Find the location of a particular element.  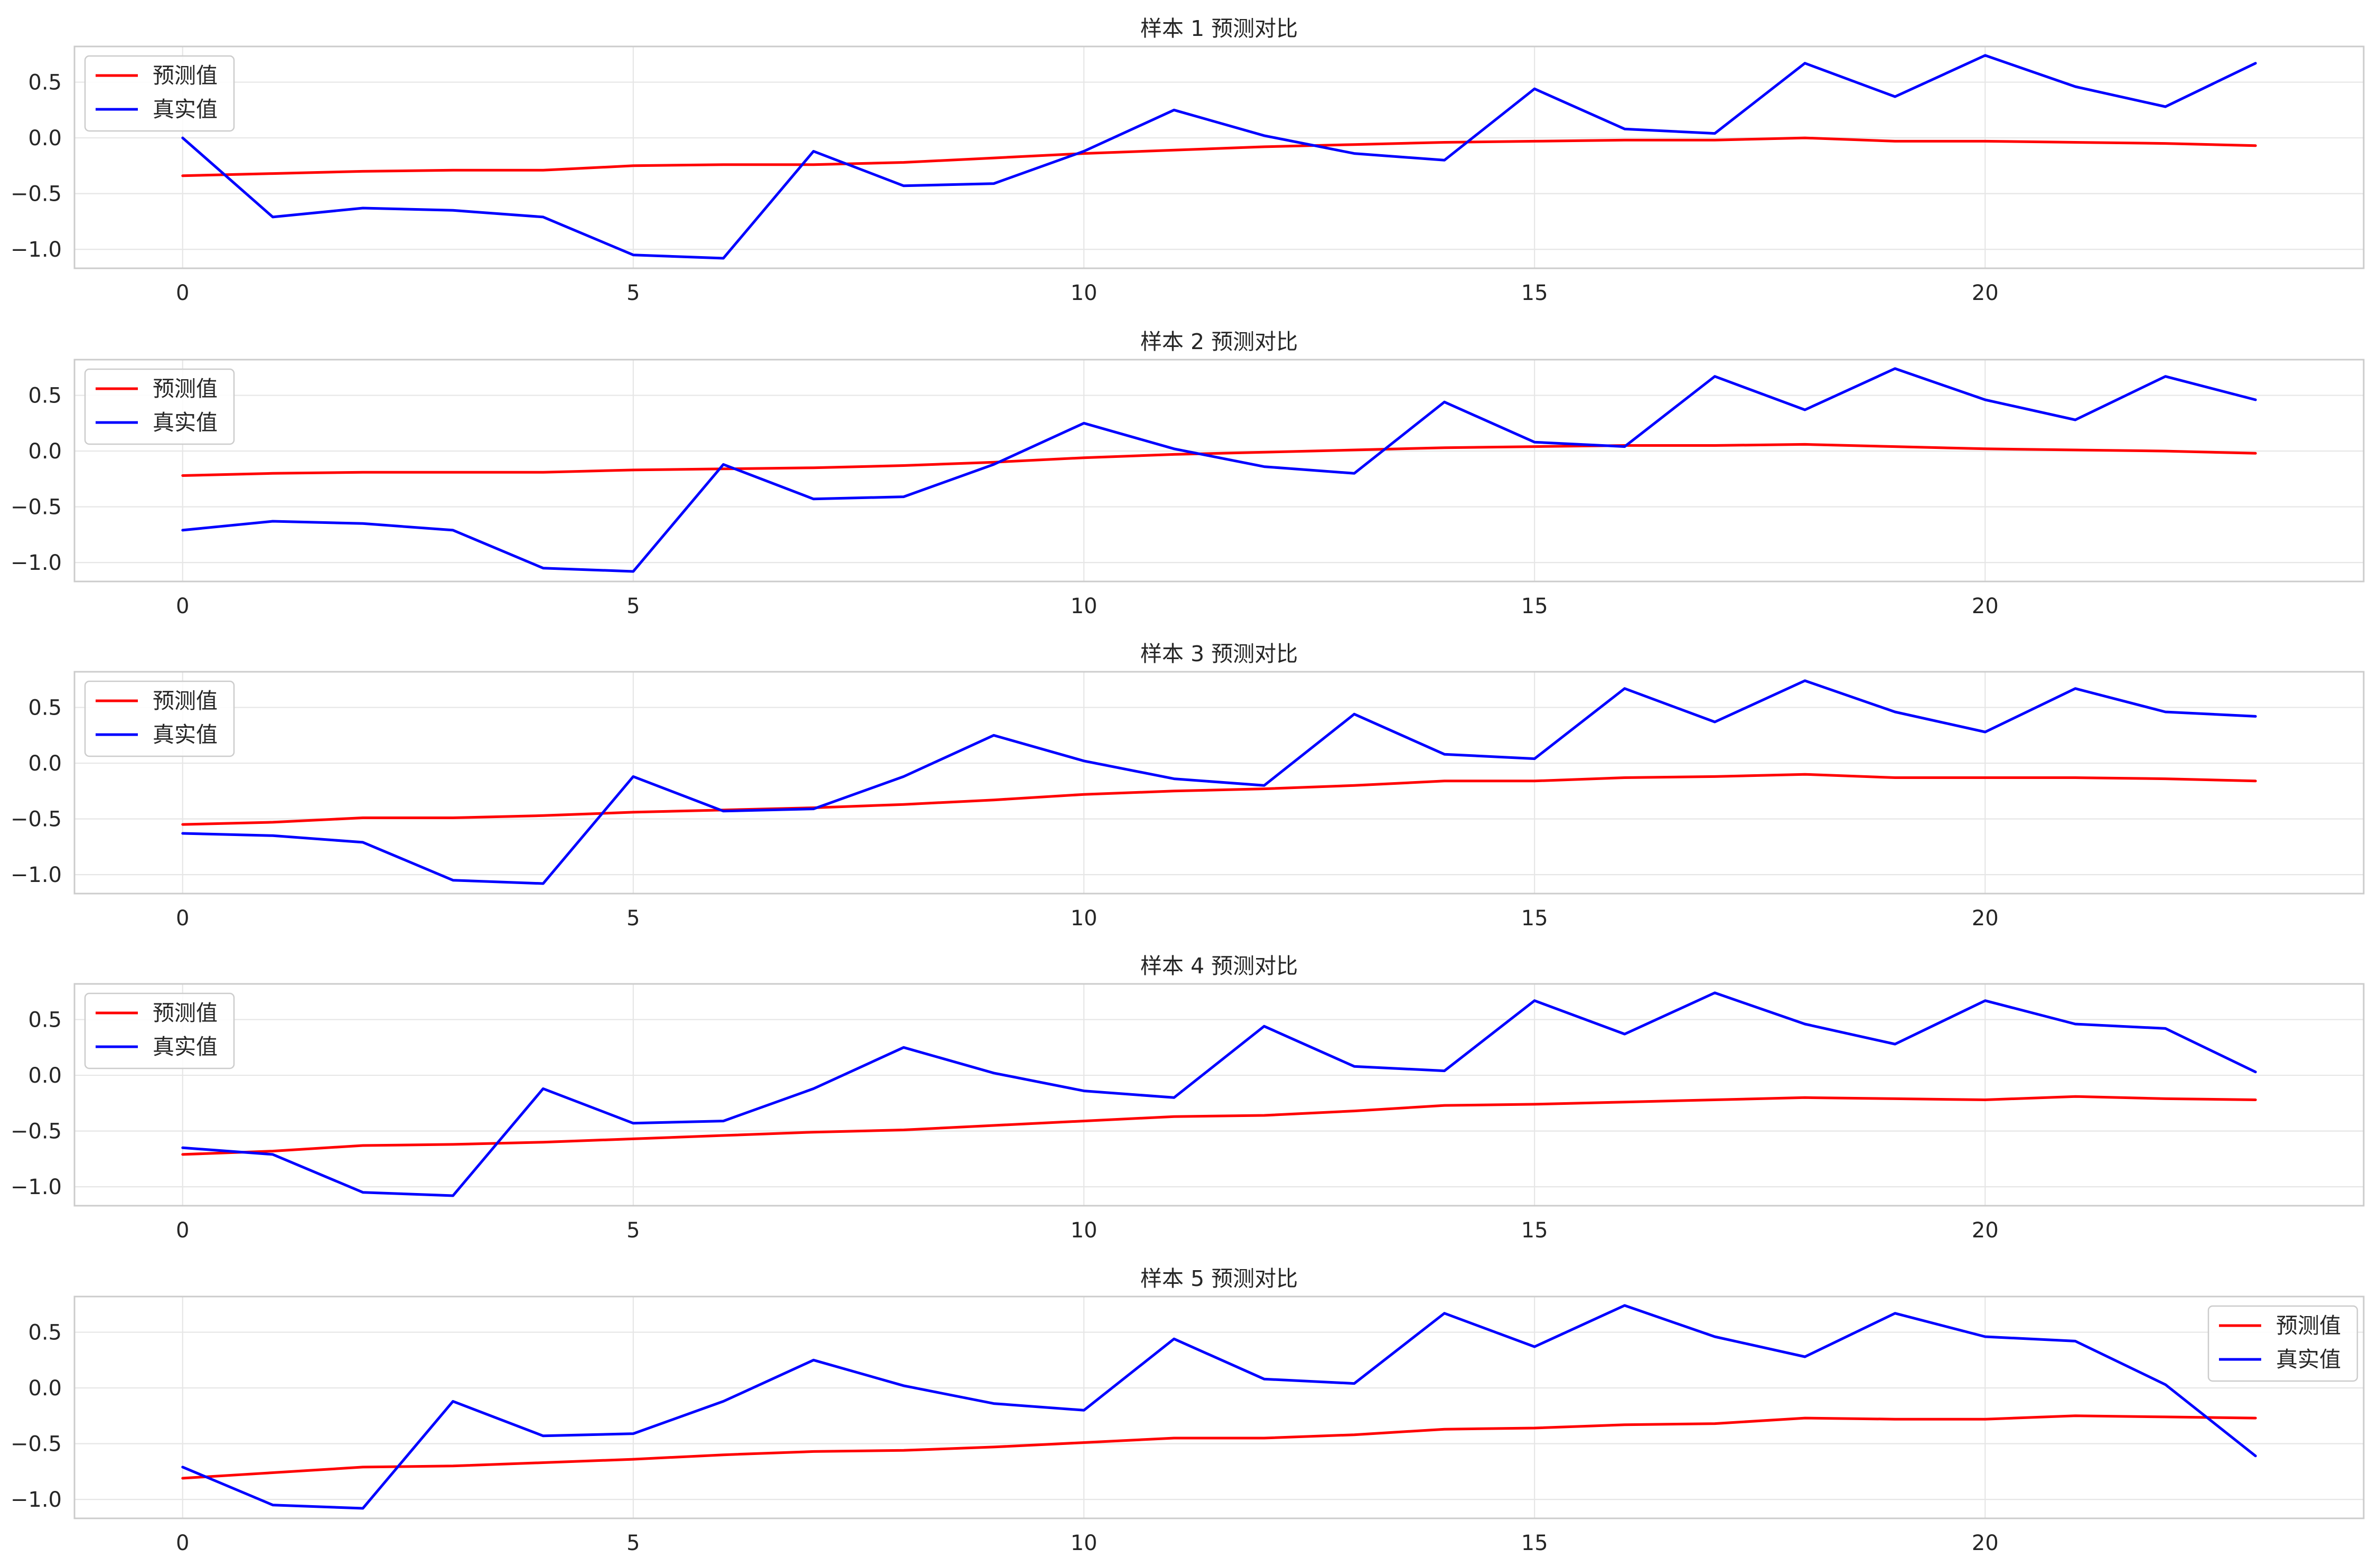

chart-title: 样本 2 预测对比 is located at coordinates (1219, 341).